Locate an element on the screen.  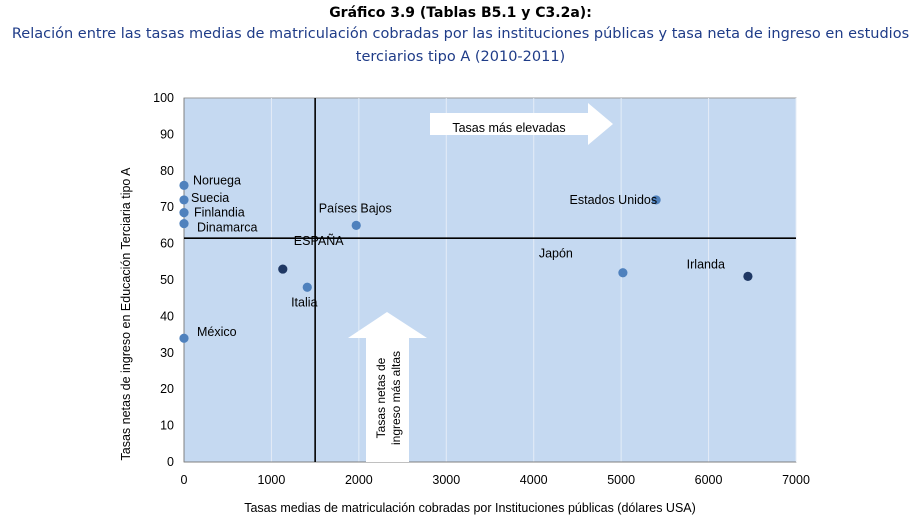
x-tick-label: 1000 is located at coordinates (272, 480).